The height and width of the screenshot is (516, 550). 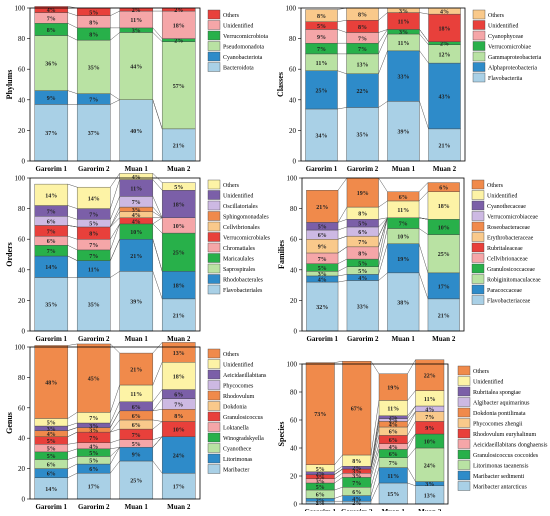 I want to click on data-label: 35%, so click(x=94, y=68).